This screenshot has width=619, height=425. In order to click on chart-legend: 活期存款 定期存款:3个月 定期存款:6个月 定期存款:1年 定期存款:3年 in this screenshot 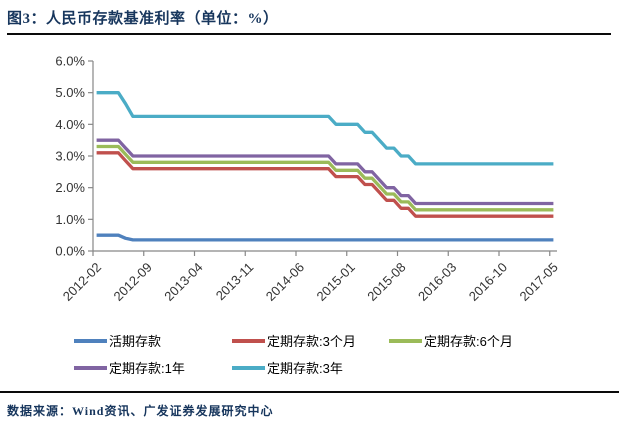, I will do `click(293, 354)`.